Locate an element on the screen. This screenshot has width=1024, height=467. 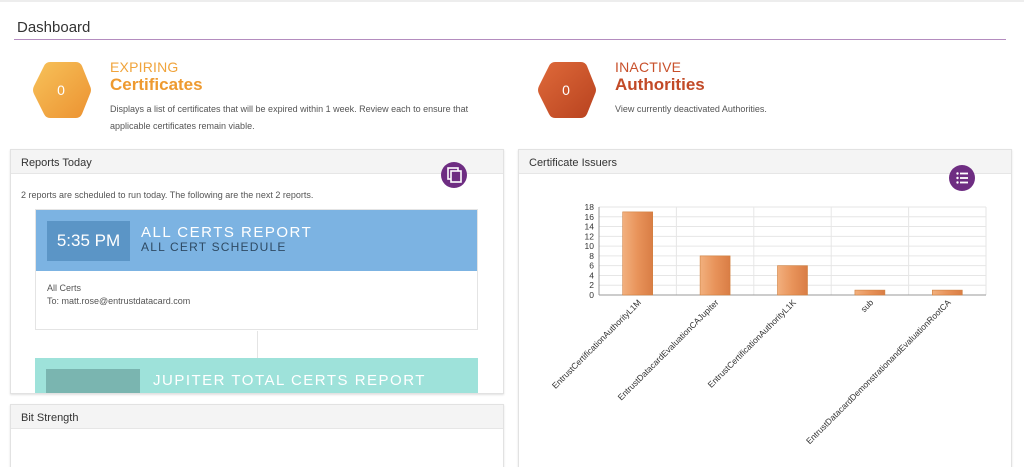
title-divider is located at coordinates (510, 39).